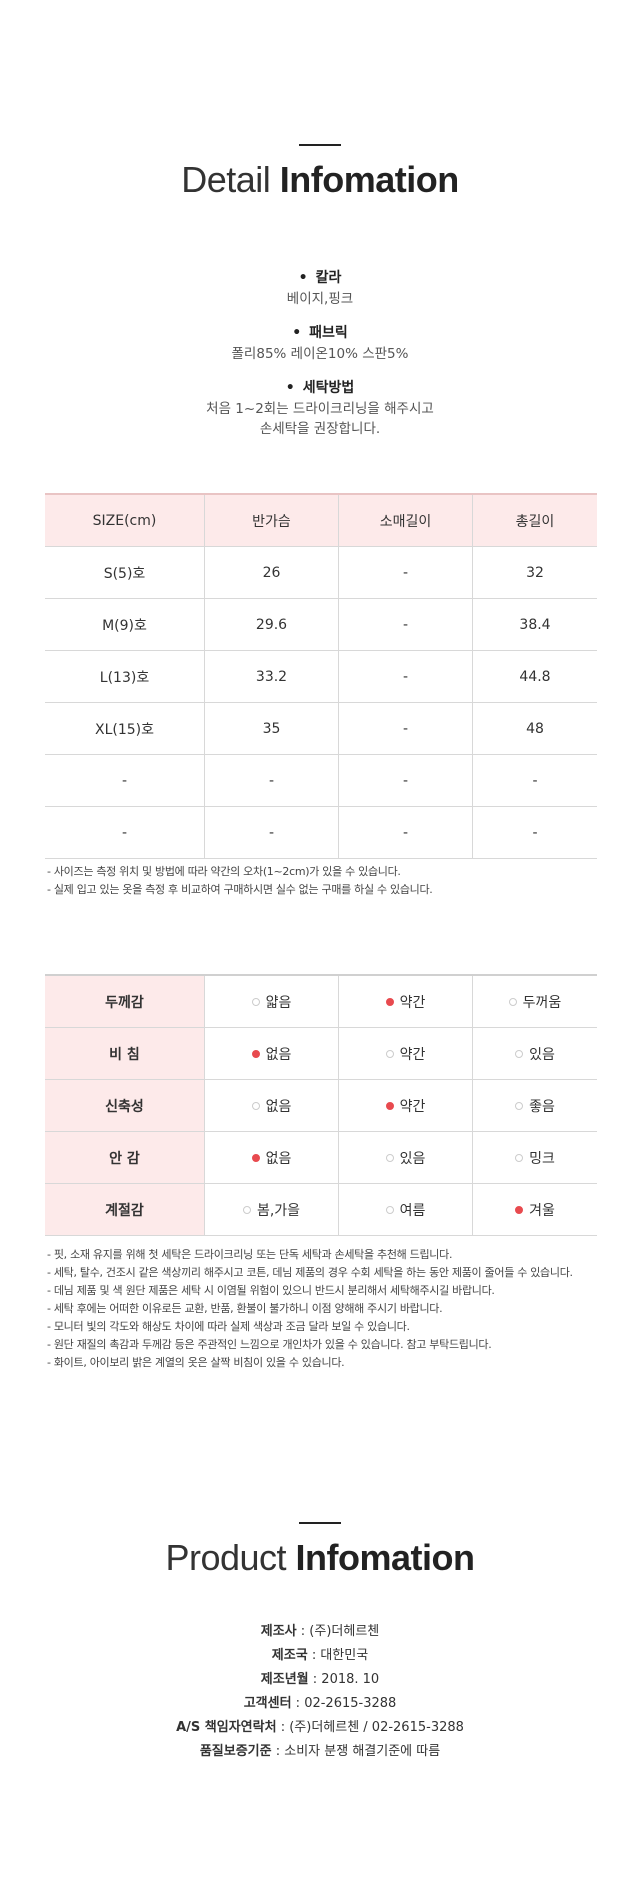  What do you see at coordinates (542, 1106) in the screenshot?
I see `option-label: 좋음` at bounding box center [542, 1106].